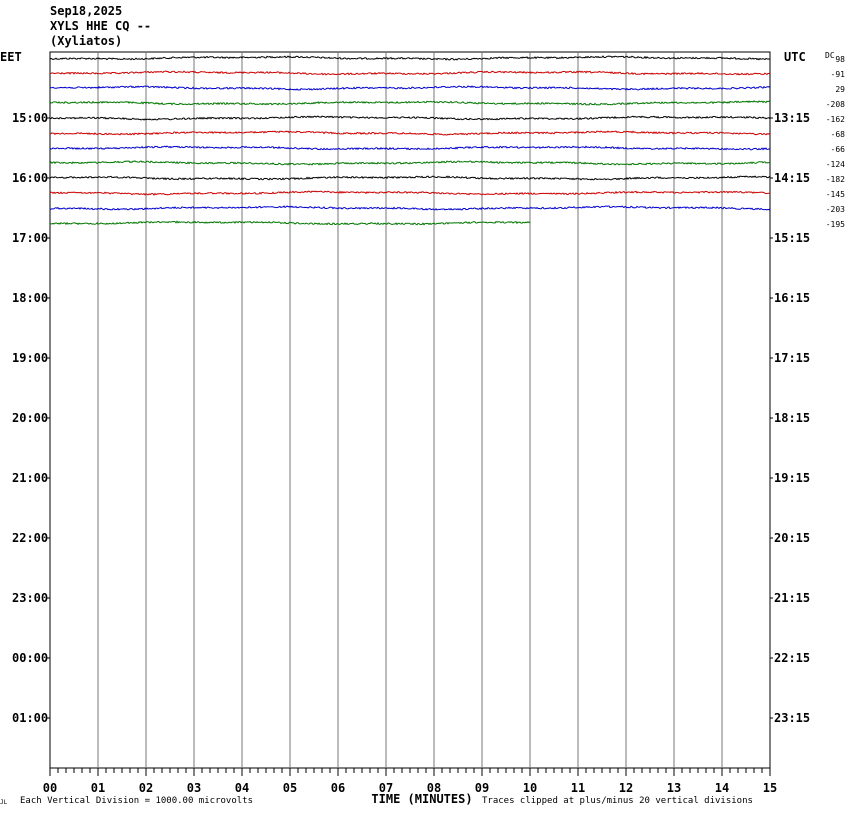 The height and width of the screenshot is (814, 850). Describe the element at coordinates (30, 178) in the screenshot. I see `left-hour-label: 16:00` at that location.